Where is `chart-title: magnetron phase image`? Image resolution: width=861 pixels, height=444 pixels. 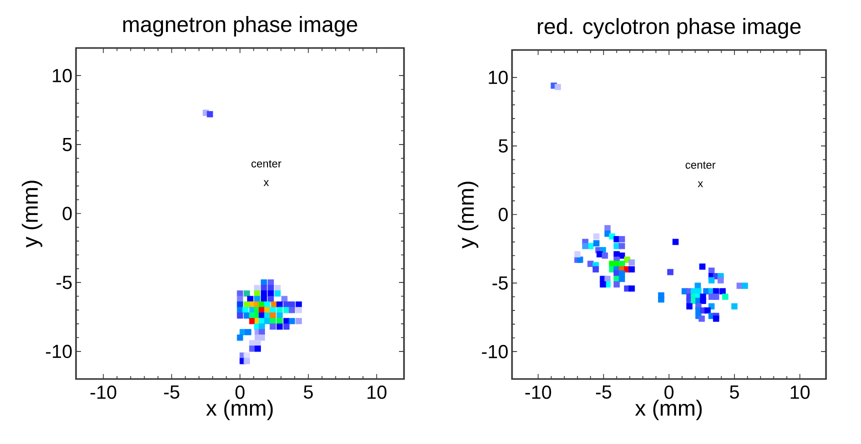
chart-title: magnetron phase image is located at coordinates (240, 26).